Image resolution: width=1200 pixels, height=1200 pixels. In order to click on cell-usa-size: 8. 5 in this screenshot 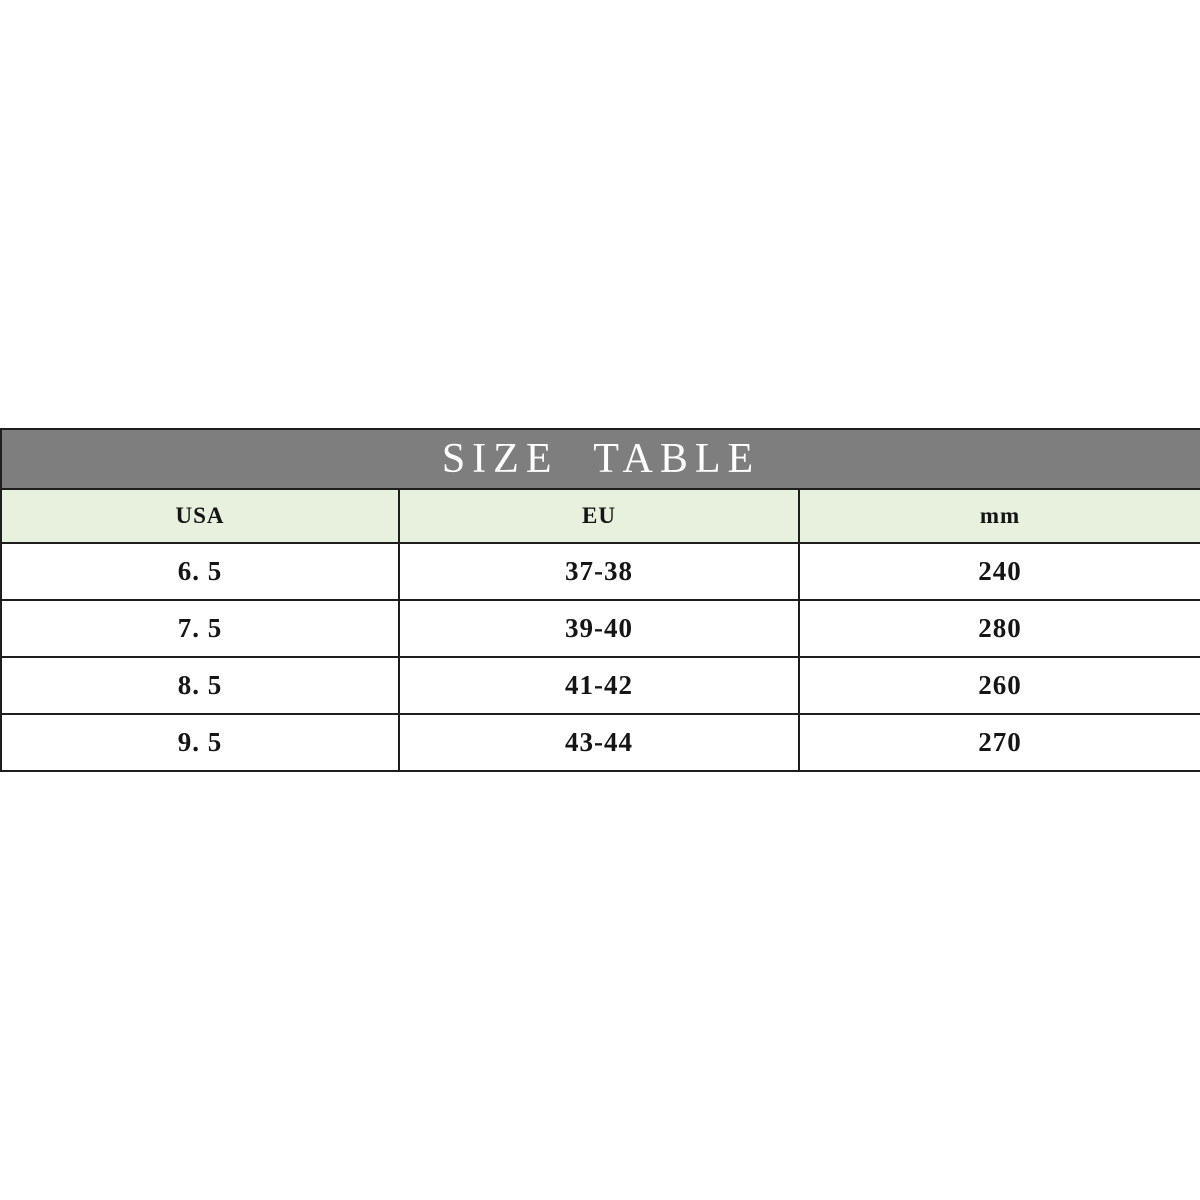, I will do `click(200, 685)`.